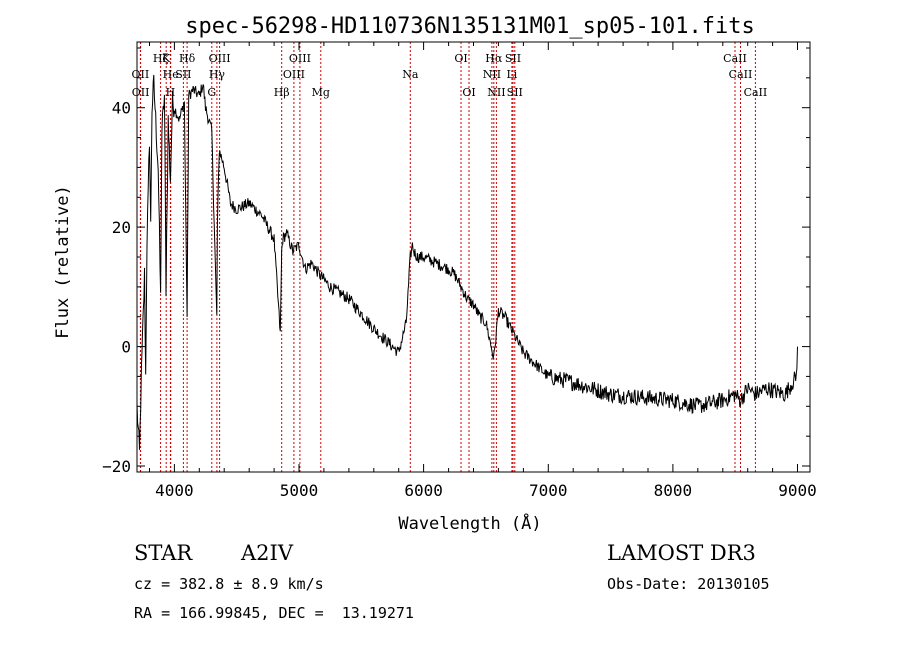 The image size is (900, 649). I want to click on x-tick-label: 4000, so click(174, 490).